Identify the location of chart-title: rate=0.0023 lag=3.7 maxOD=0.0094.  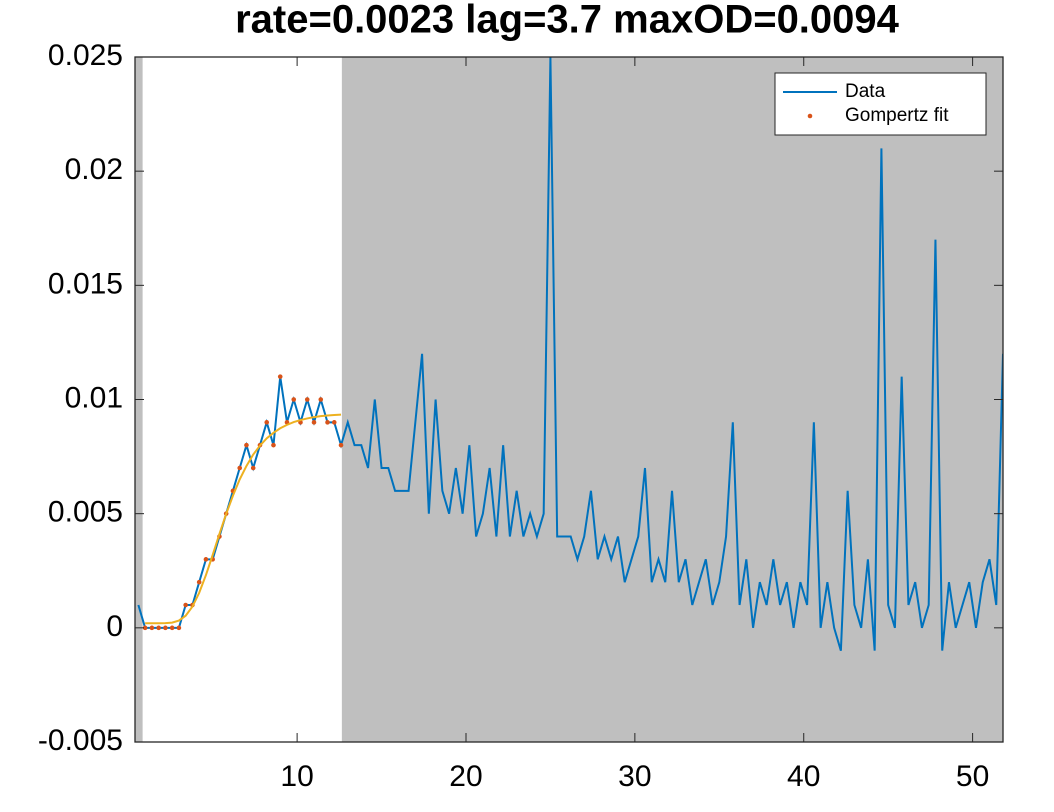
(567, 21).